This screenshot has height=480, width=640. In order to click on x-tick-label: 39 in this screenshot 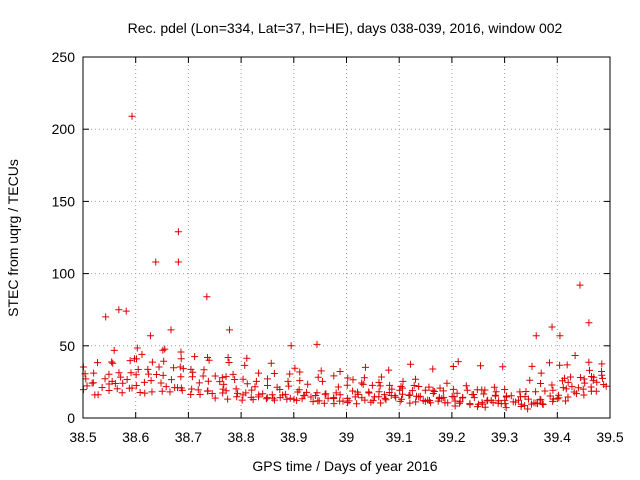, I will do `click(347, 437)`.